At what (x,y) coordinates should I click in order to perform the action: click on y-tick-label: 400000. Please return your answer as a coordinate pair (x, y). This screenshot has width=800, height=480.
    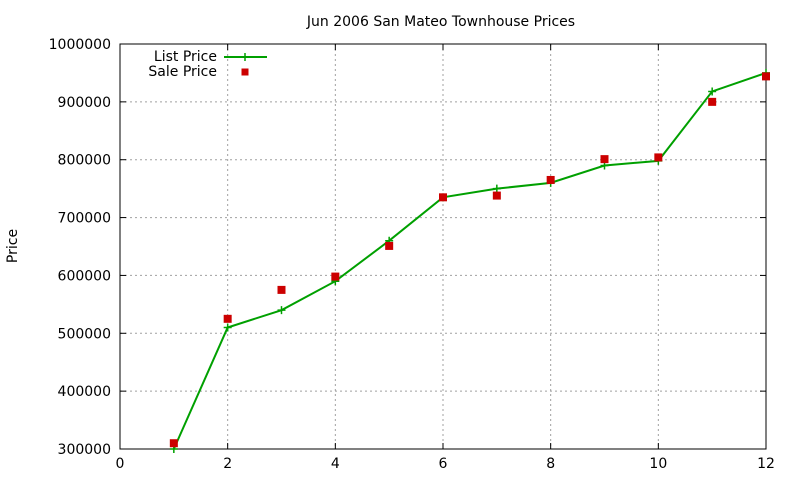
    Looking at the image, I should click on (84, 392).